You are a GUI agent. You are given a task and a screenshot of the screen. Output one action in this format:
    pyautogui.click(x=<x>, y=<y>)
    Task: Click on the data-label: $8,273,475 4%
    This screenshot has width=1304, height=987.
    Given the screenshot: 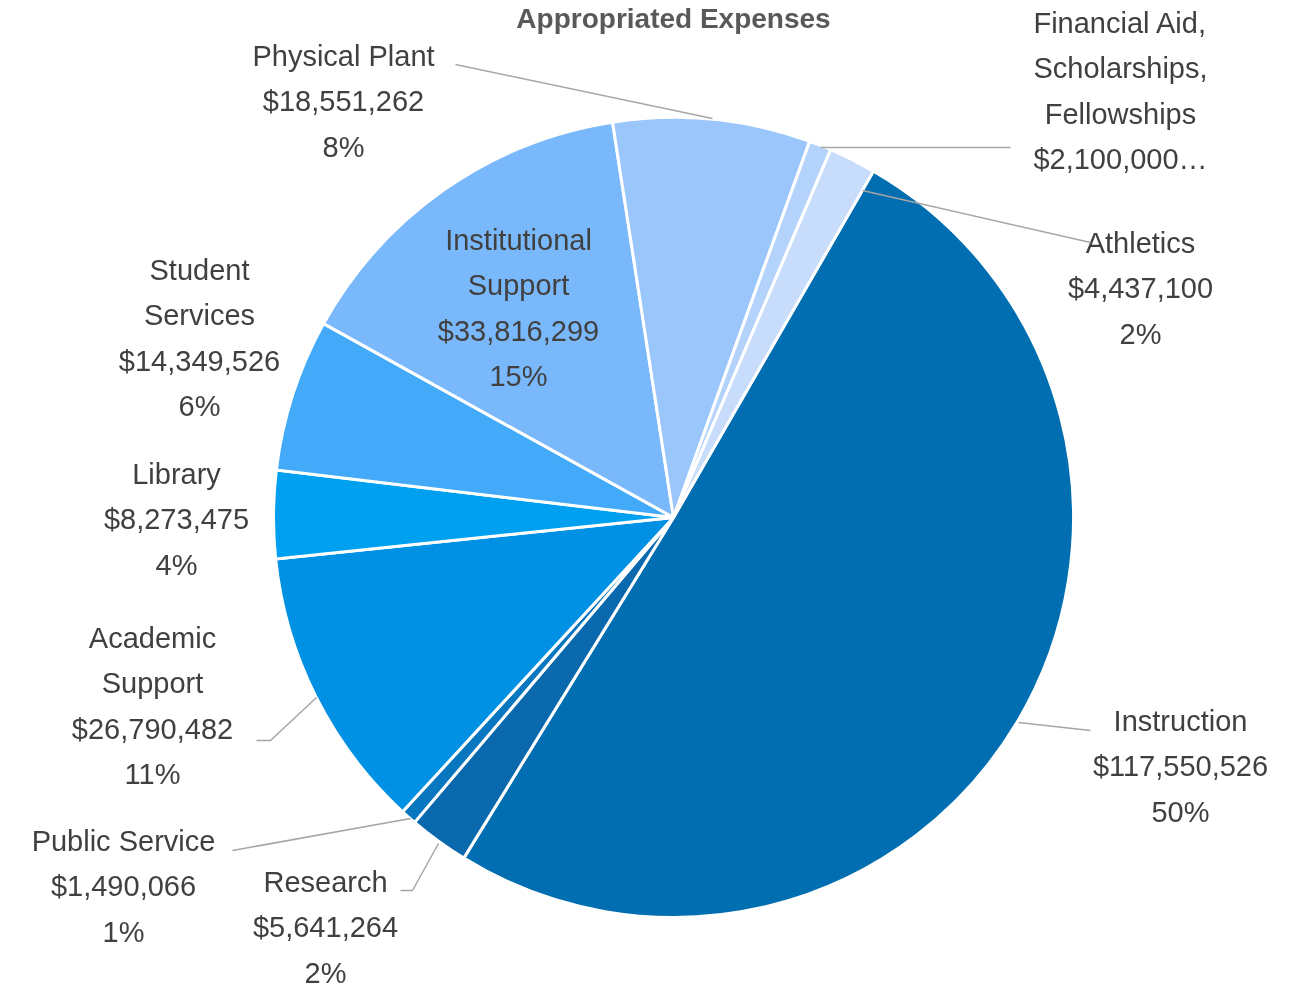 What is the action you would take?
    pyautogui.click(x=176, y=542)
    